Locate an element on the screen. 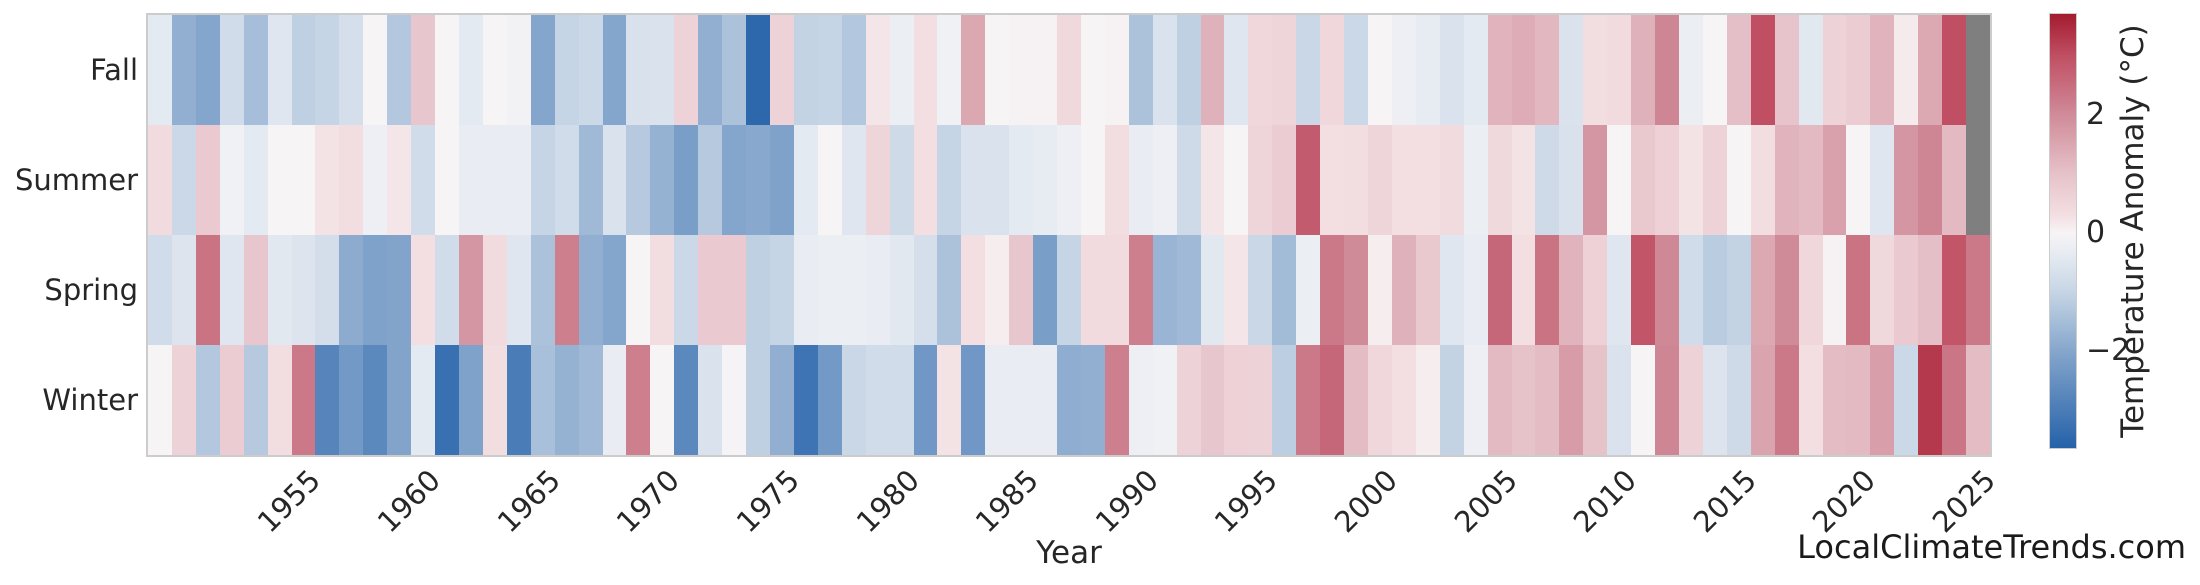  colorbar-tick-label-2: 2 is located at coordinates (2096, 114).